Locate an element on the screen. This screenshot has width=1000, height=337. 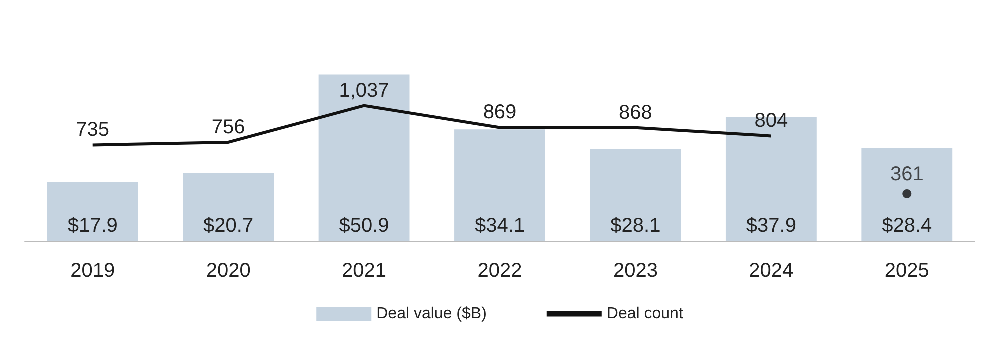
data-label: 1,037 is located at coordinates (364, 91).